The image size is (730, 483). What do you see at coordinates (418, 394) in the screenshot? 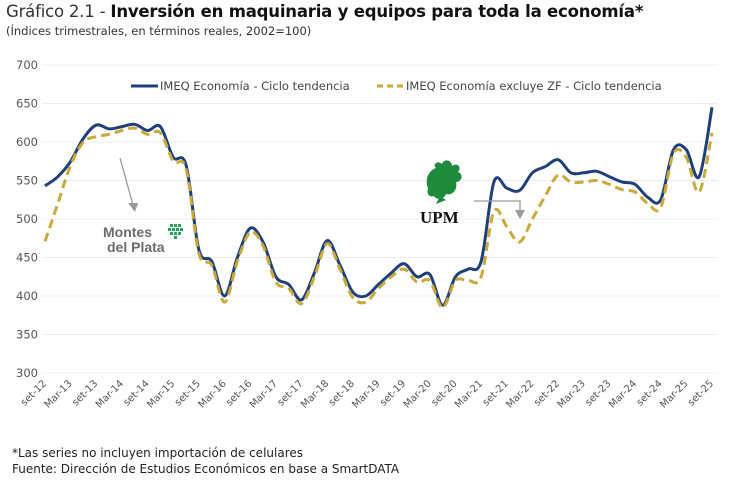
I see `x-tick-label: Mar-20` at bounding box center [418, 394].